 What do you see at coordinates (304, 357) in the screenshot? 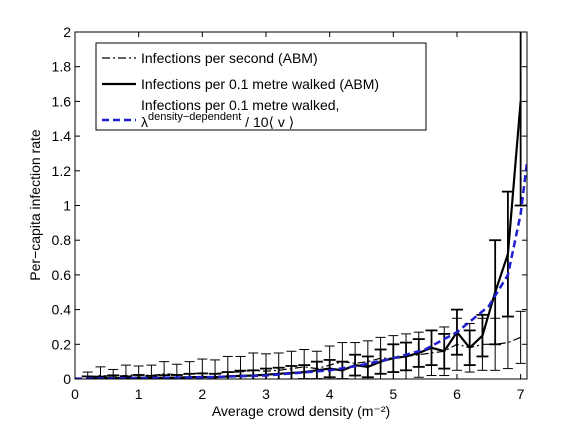
I see `series-line` at bounding box center [304, 357].